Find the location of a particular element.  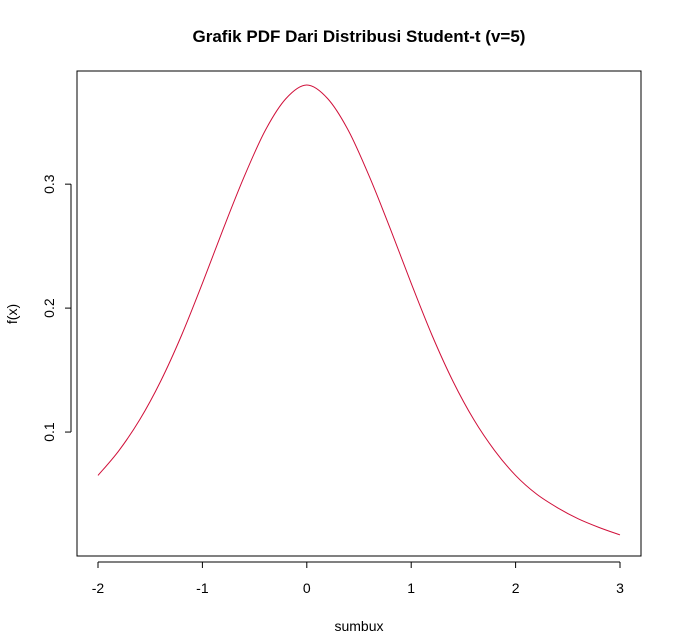

x-tick-label: -1 is located at coordinates (202, 588).